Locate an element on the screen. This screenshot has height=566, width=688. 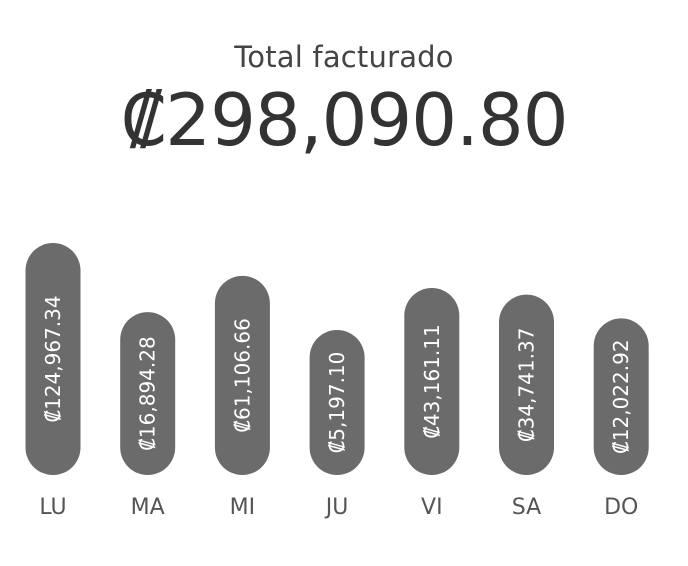
bar-mi is located at coordinates (242, 375).